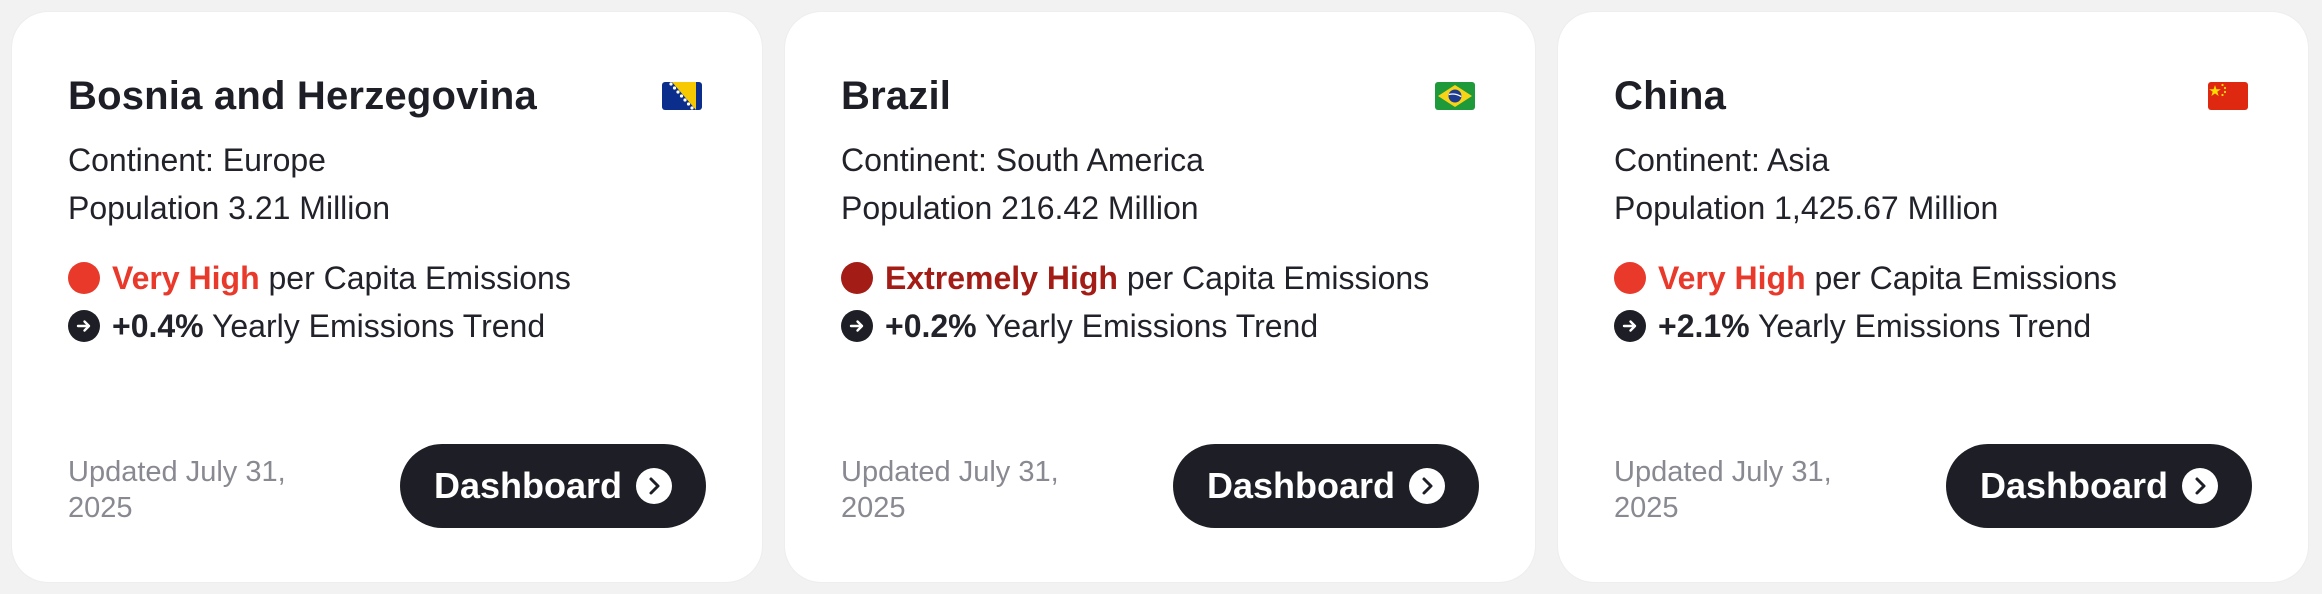 The width and height of the screenshot is (2322, 594). What do you see at coordinates (931, 326) in the screenshot?
I see `trend-value: +0.2%` at bounding box center [931, 326].